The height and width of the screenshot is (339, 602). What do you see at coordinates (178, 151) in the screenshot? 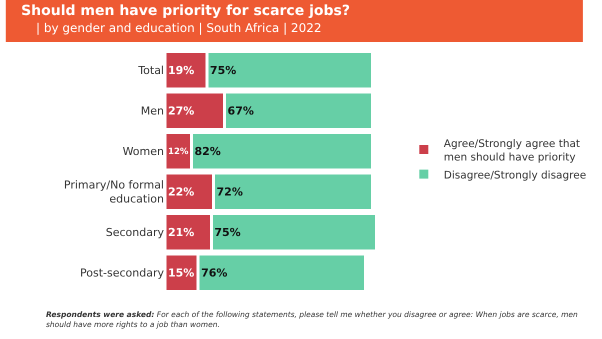
I see `data-label: 12%` at bounding box center [178, 151].